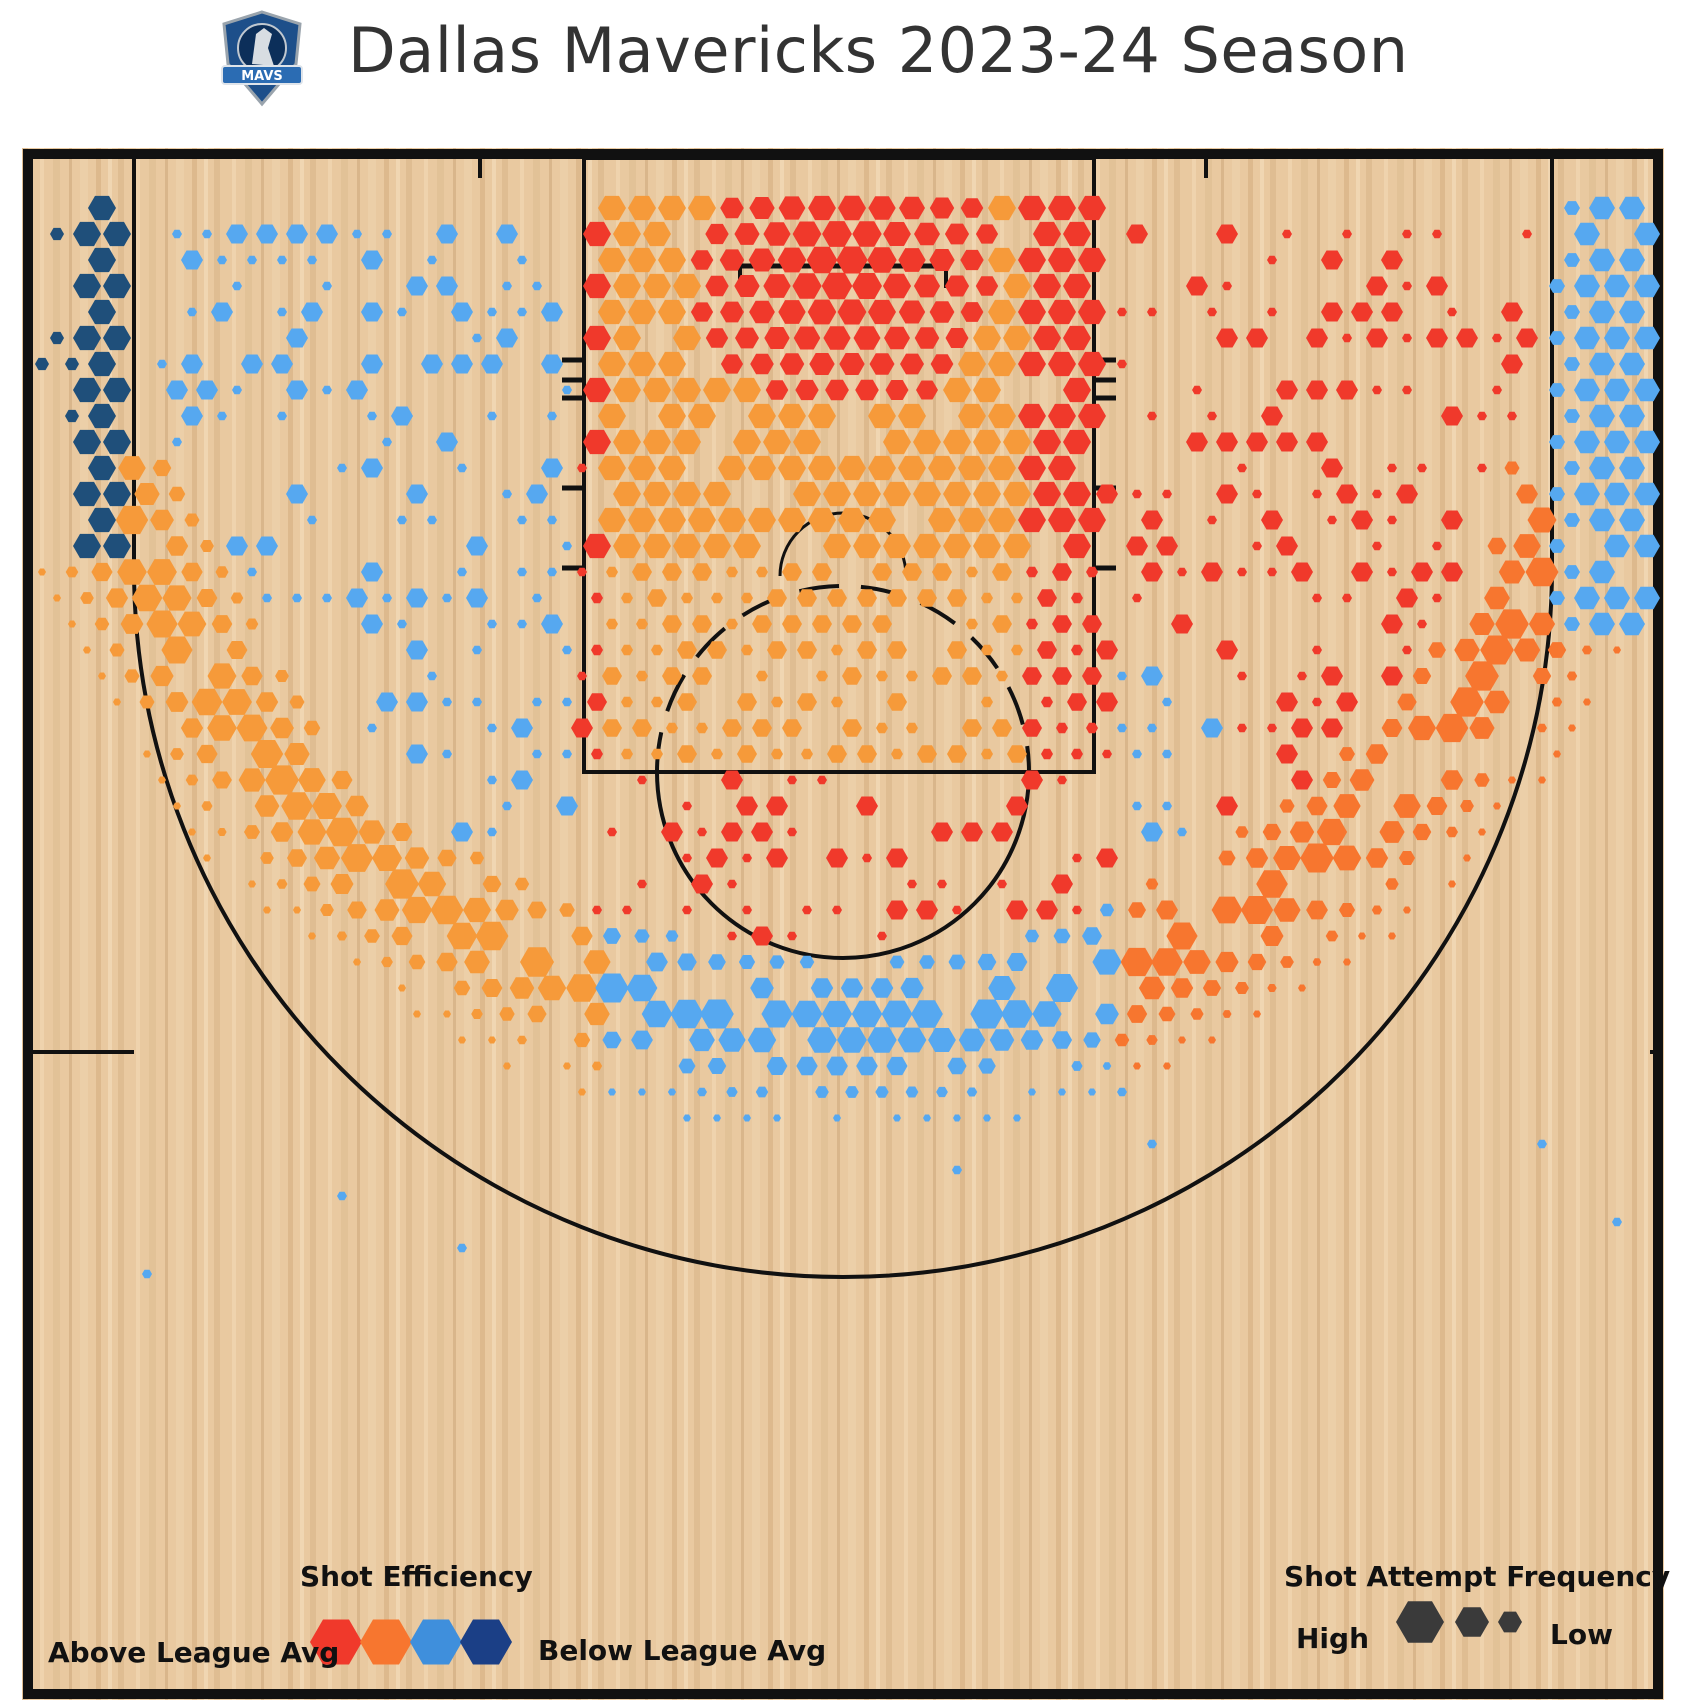  I want to click on legend-efficiency-title: Shot Efficiency, so click(416, 1576).